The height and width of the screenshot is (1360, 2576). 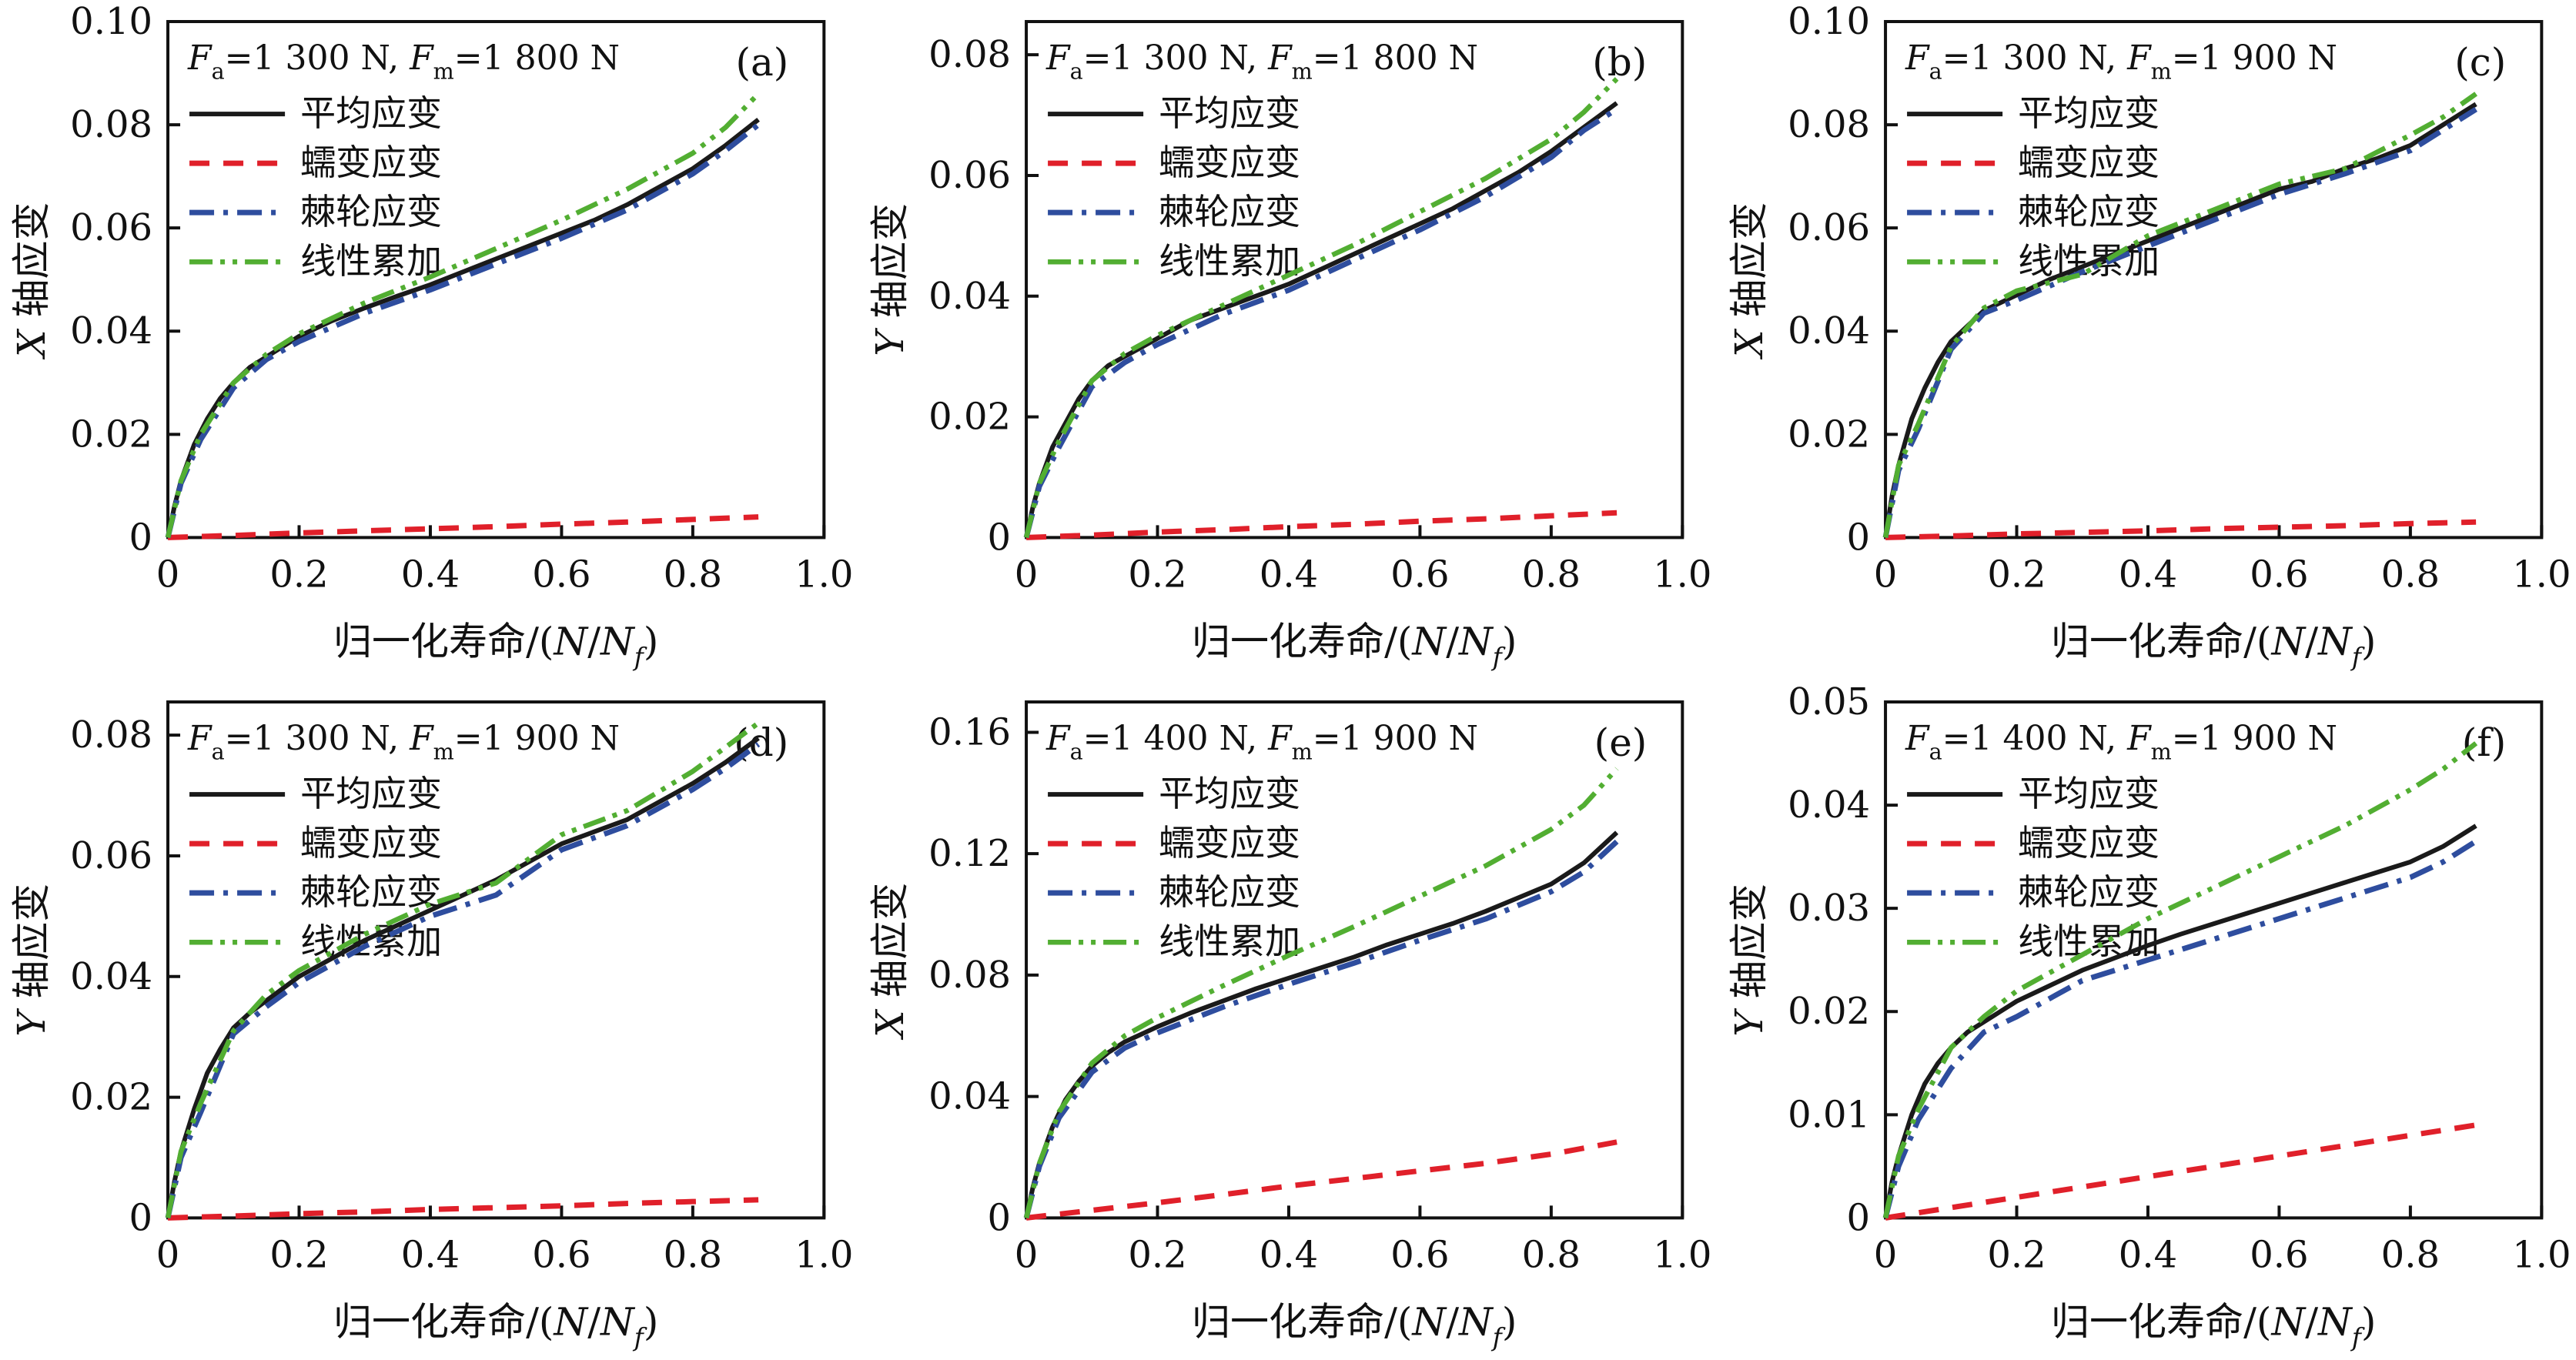 I want to click on y-tick-label: 0.16, so click(x=970, y=732).